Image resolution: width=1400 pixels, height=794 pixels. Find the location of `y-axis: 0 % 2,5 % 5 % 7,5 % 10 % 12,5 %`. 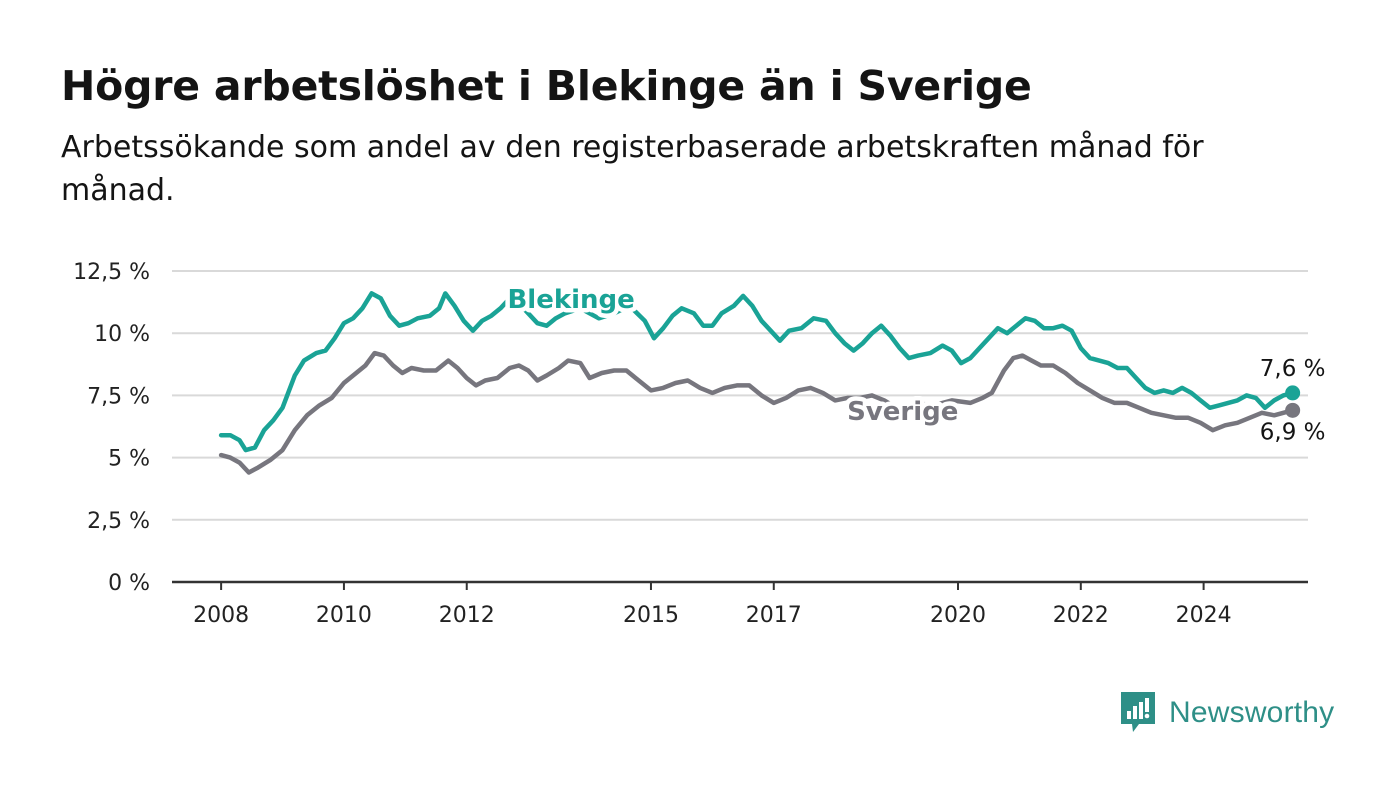

y-axis: 0 % 2,5 % 5 % 7,5 % 10 % 12,5 % is located at coordinates (111, 428).